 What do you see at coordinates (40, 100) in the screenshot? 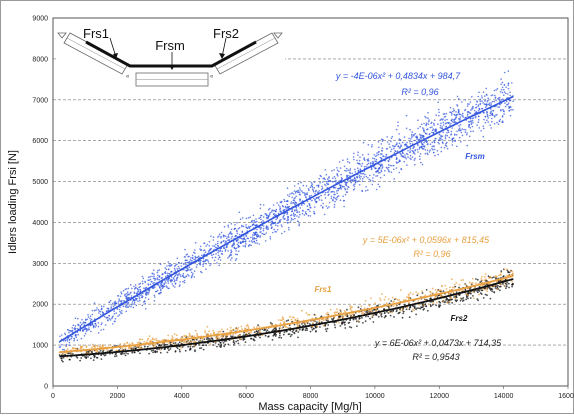
I see `y-tick-label: 7000` at bounding box center [40, 100].